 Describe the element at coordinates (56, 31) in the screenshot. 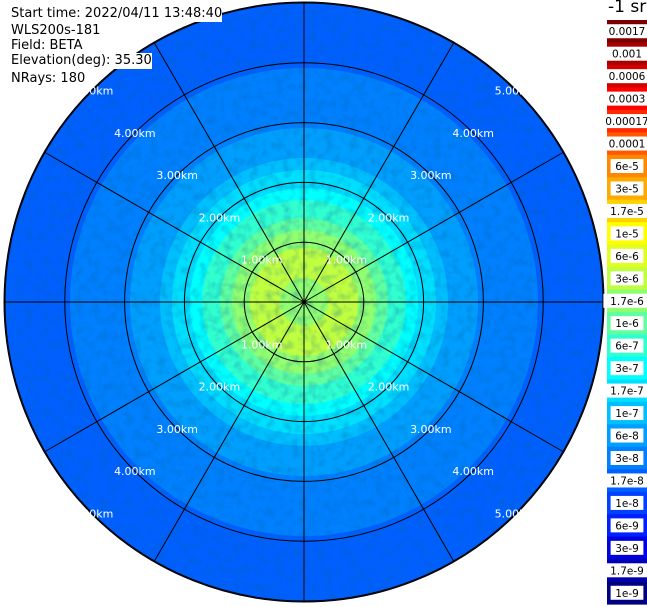

I see `instrument-label: WLS200s-181` at that location.